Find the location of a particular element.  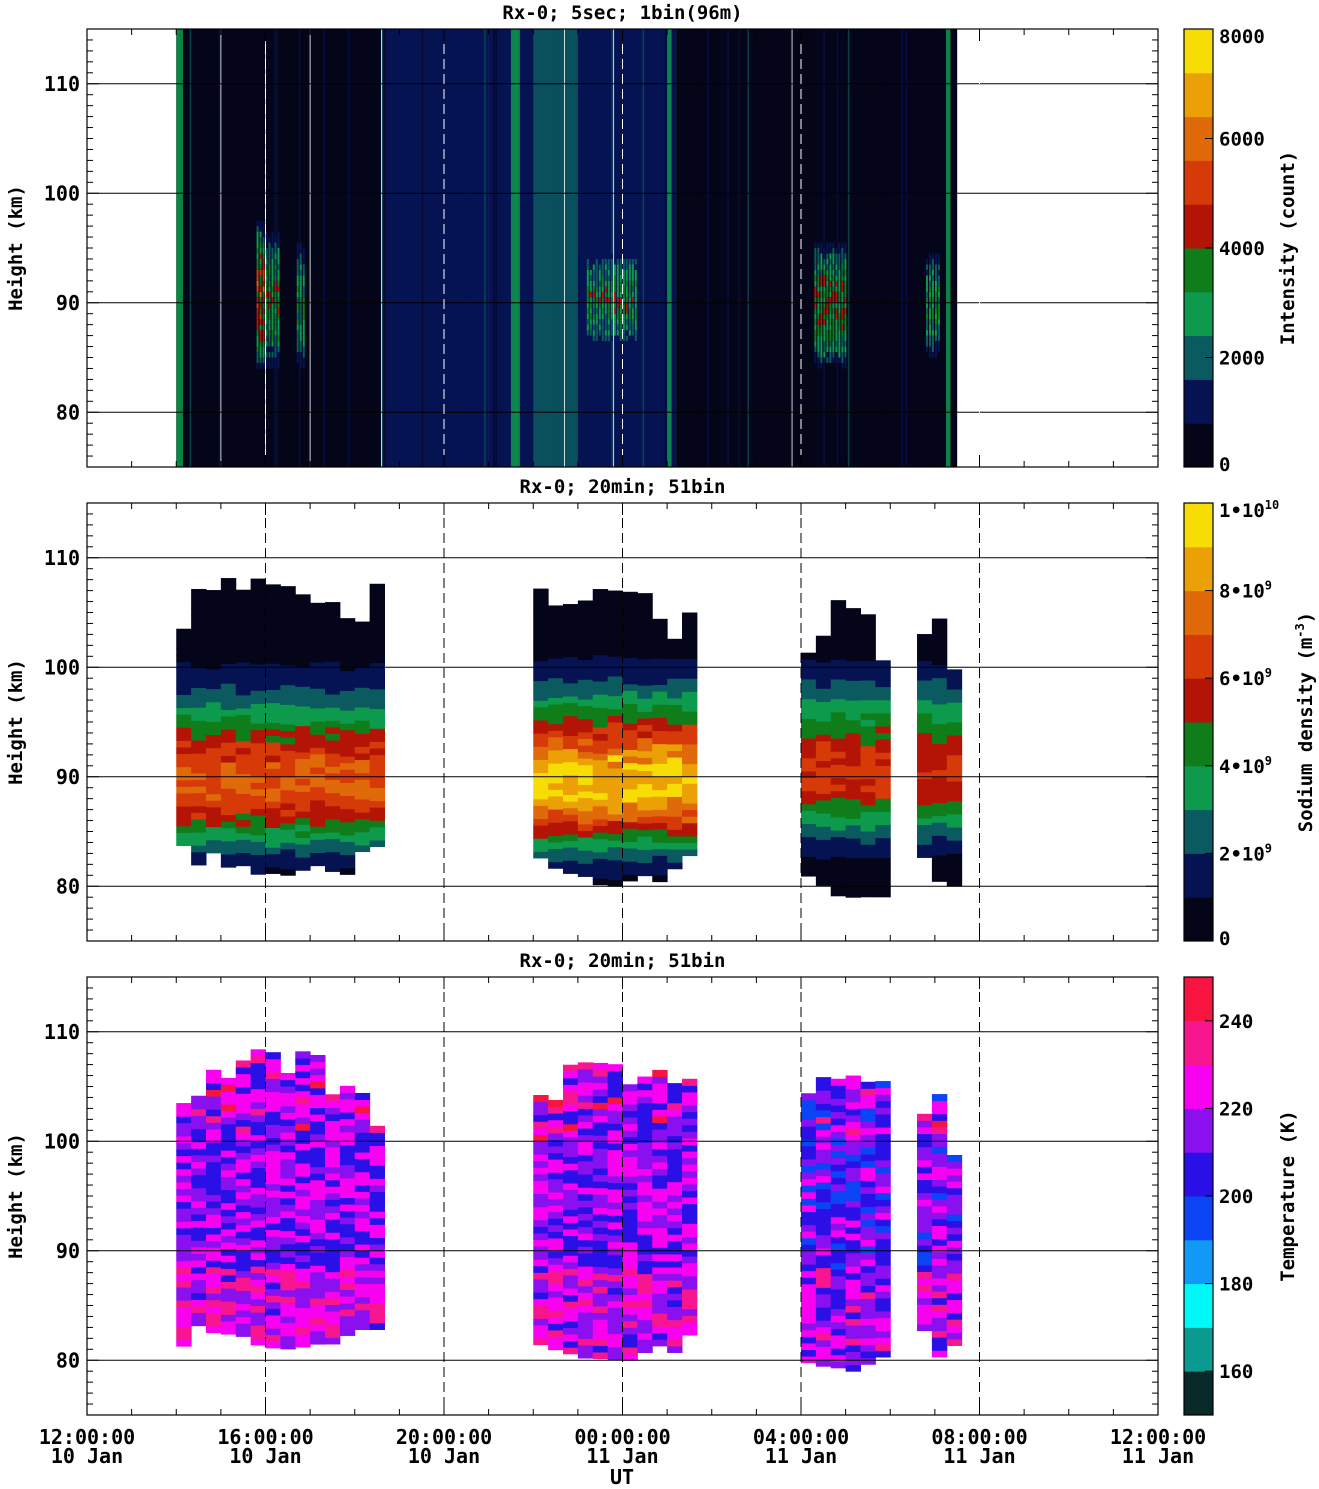

intensity-stripe is located at coordinates (349, 248).